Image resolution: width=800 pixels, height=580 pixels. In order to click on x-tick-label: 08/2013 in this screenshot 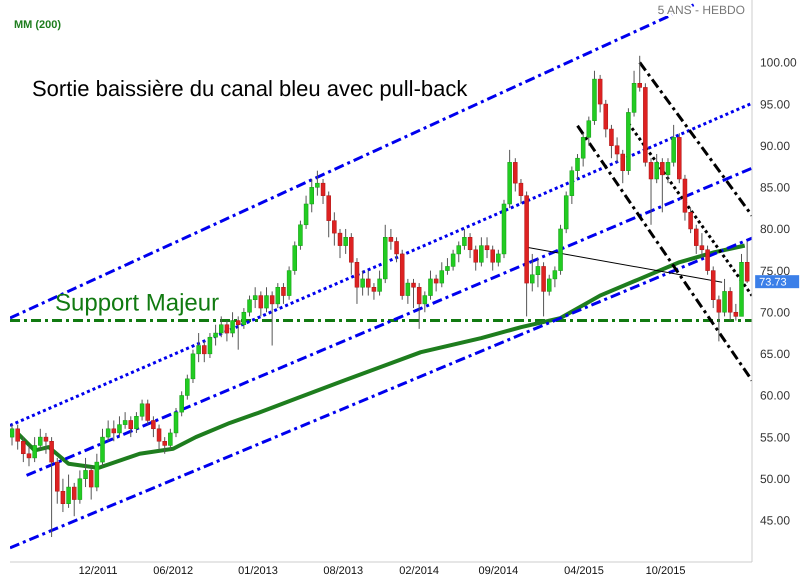, I will do `click(343, 571)`.